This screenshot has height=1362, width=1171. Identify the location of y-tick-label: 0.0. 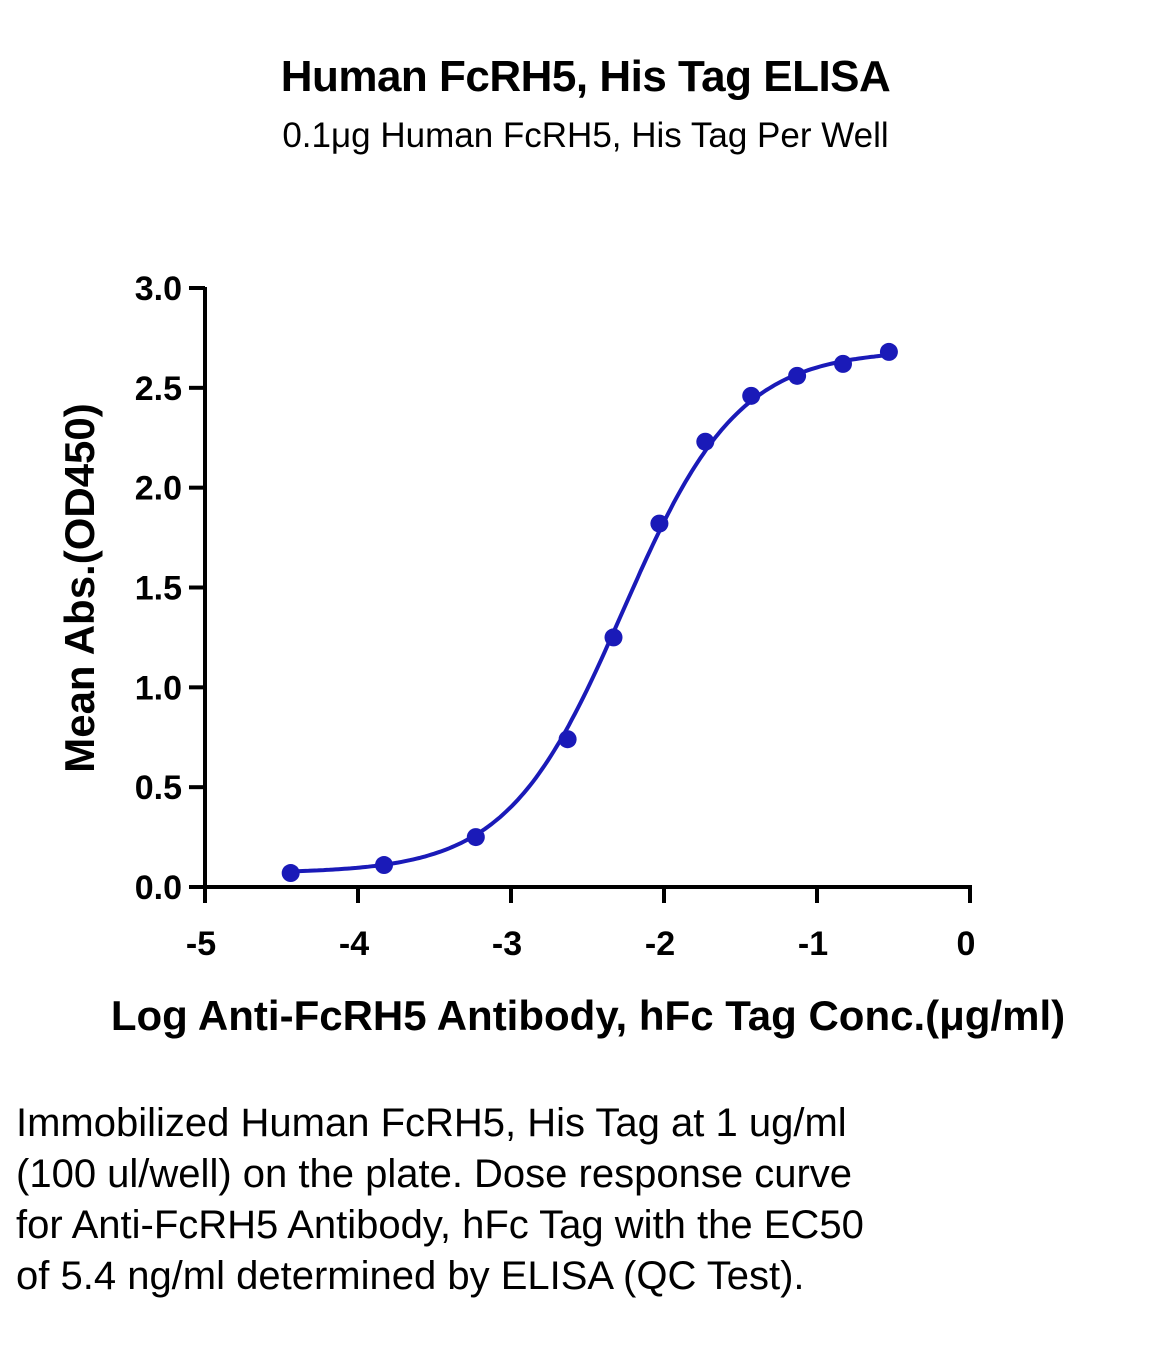
(158, 888).